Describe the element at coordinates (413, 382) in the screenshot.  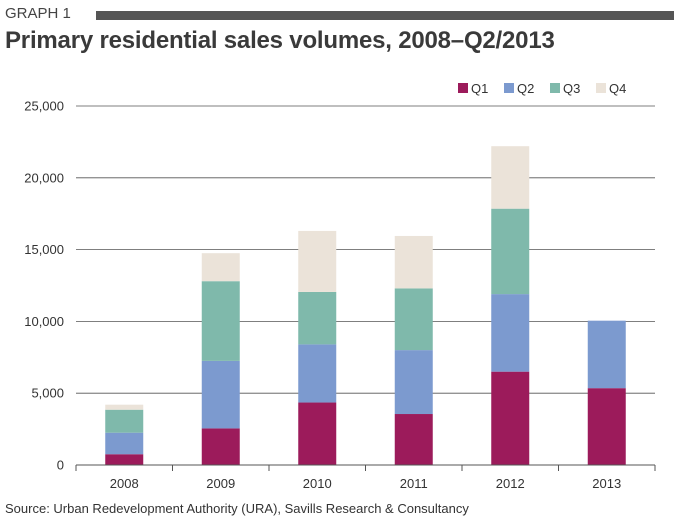
I see `bar-segment-q2-2011` at that location.